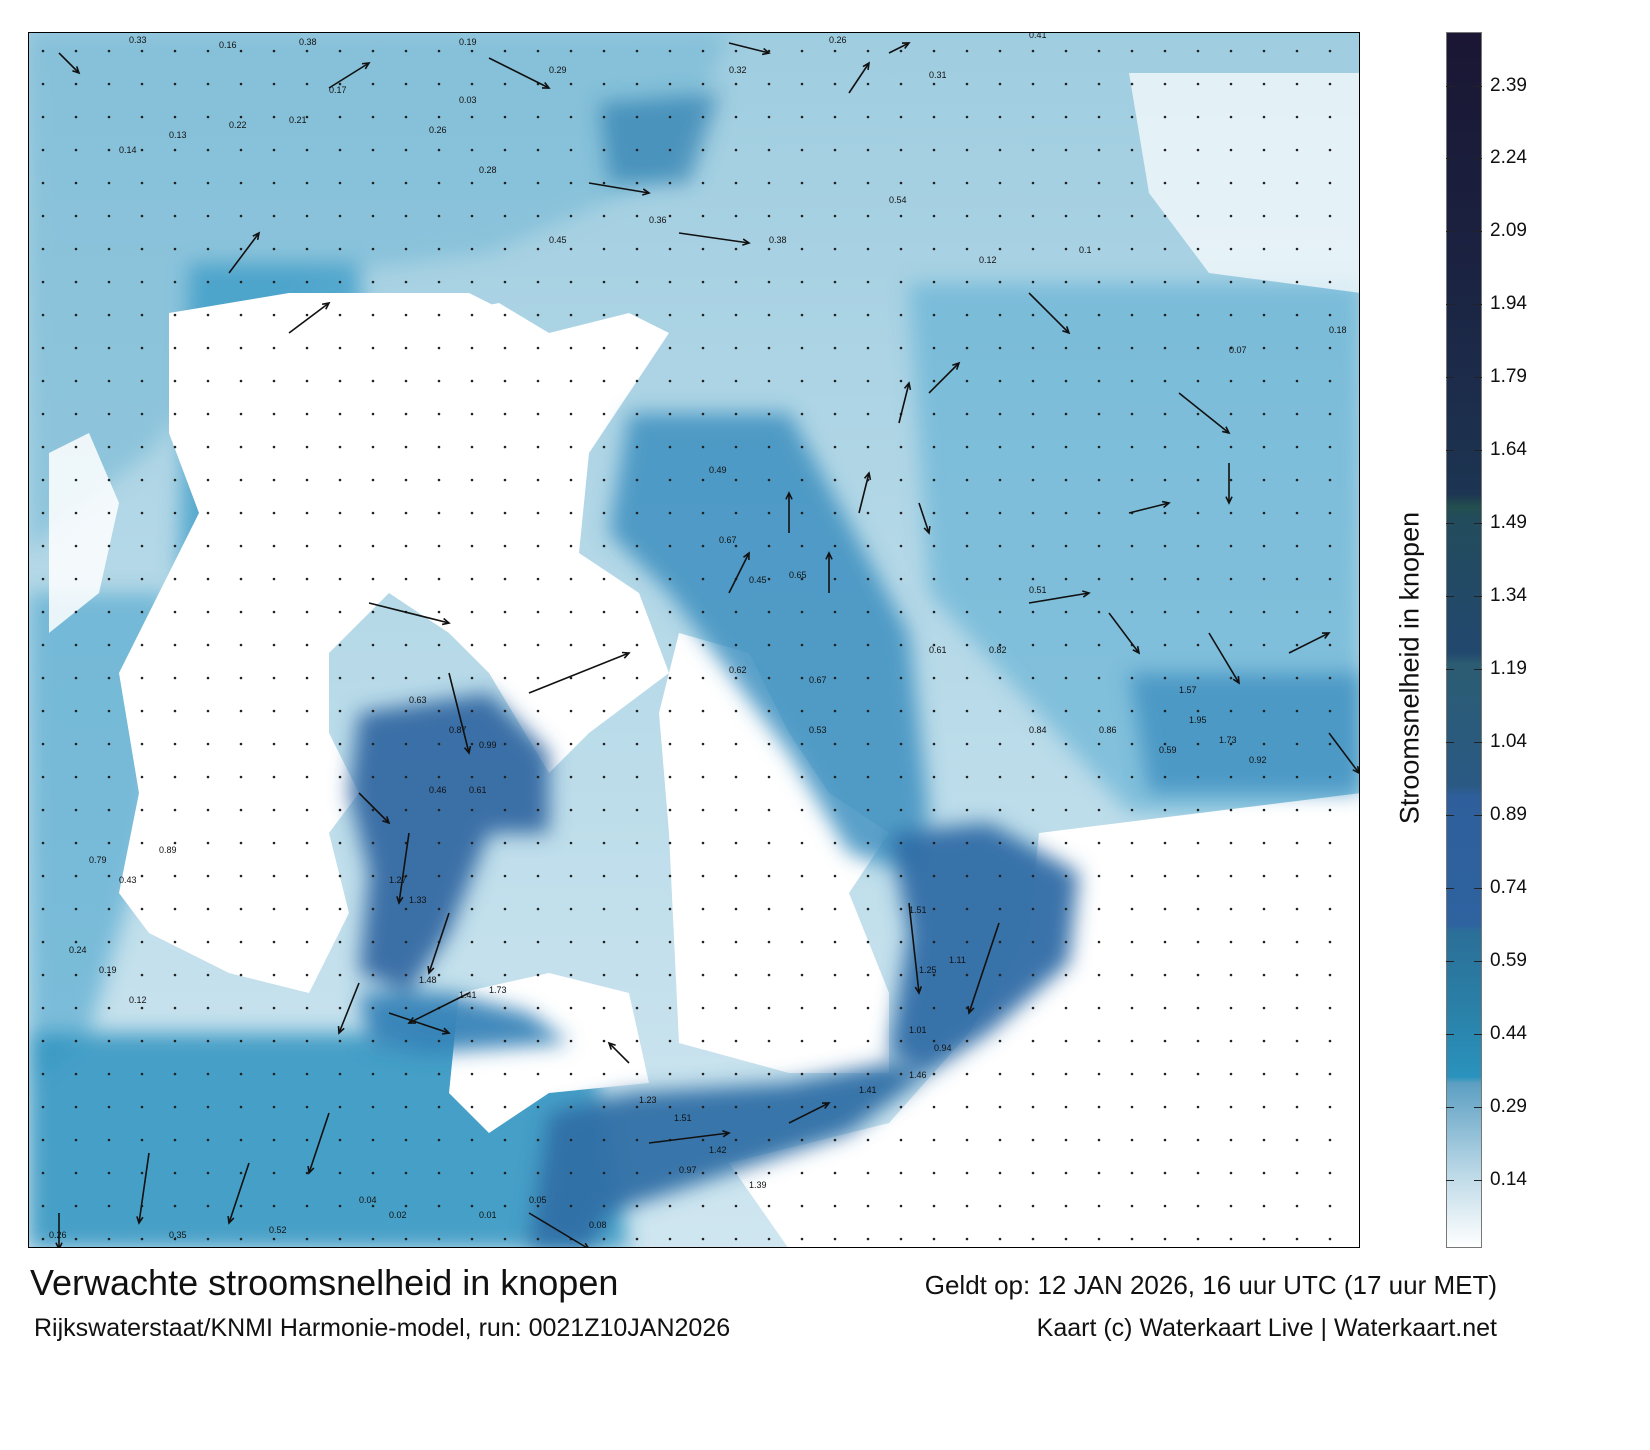  Describe the element at coordinates (488, 170) in the screenshot. I see `speed-label: 0.28` at that location.